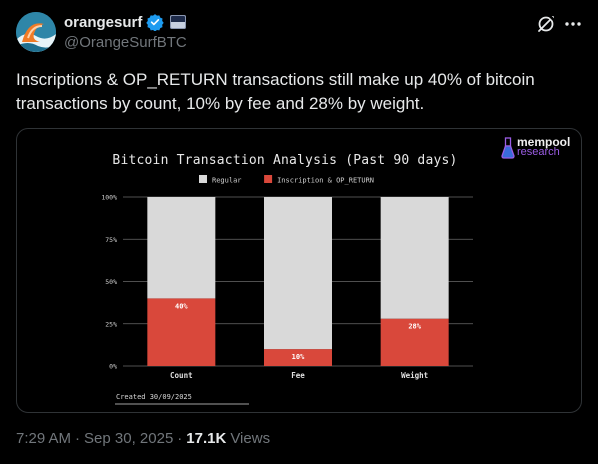 The width and height of the screenshot is (598, 464). I want to click on author-display-name: orangesurf, so click(103, 22).